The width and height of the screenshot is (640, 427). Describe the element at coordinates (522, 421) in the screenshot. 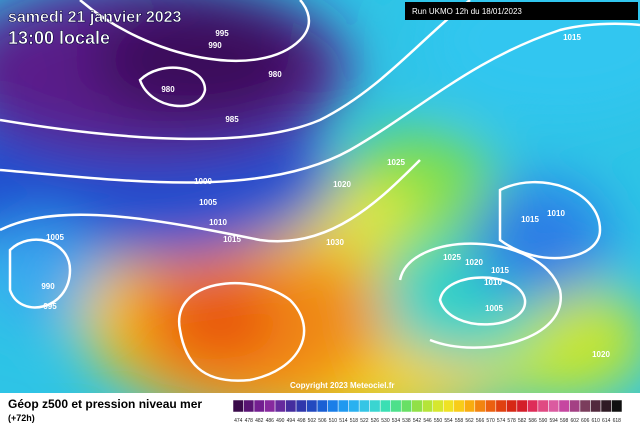

I see `scale-label: 582` at that location.